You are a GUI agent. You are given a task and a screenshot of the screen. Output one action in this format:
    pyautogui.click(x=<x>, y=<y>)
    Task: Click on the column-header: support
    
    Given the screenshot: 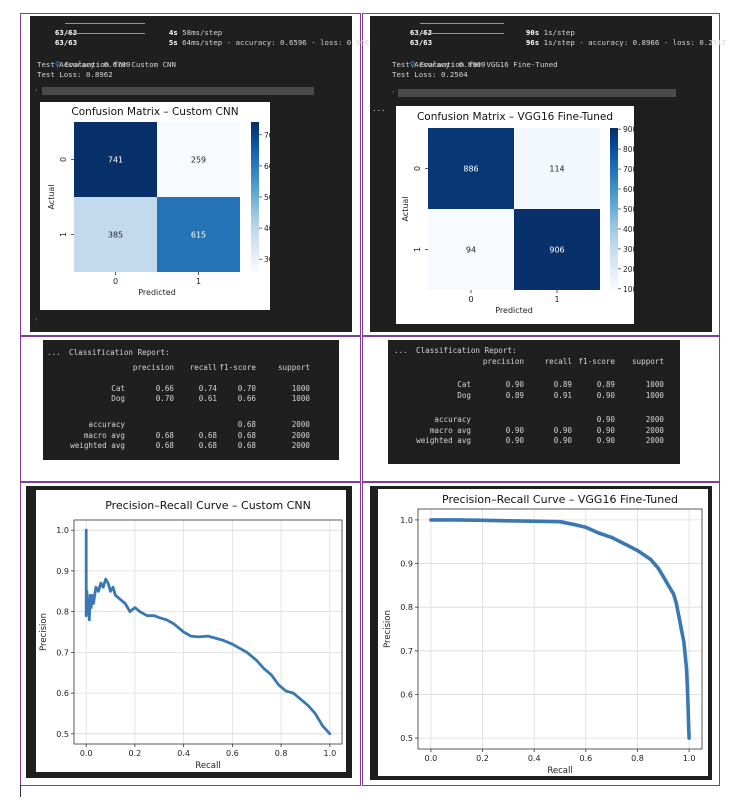 What is the action you would take?
    pyautogui.click(x=647, y=361)
    